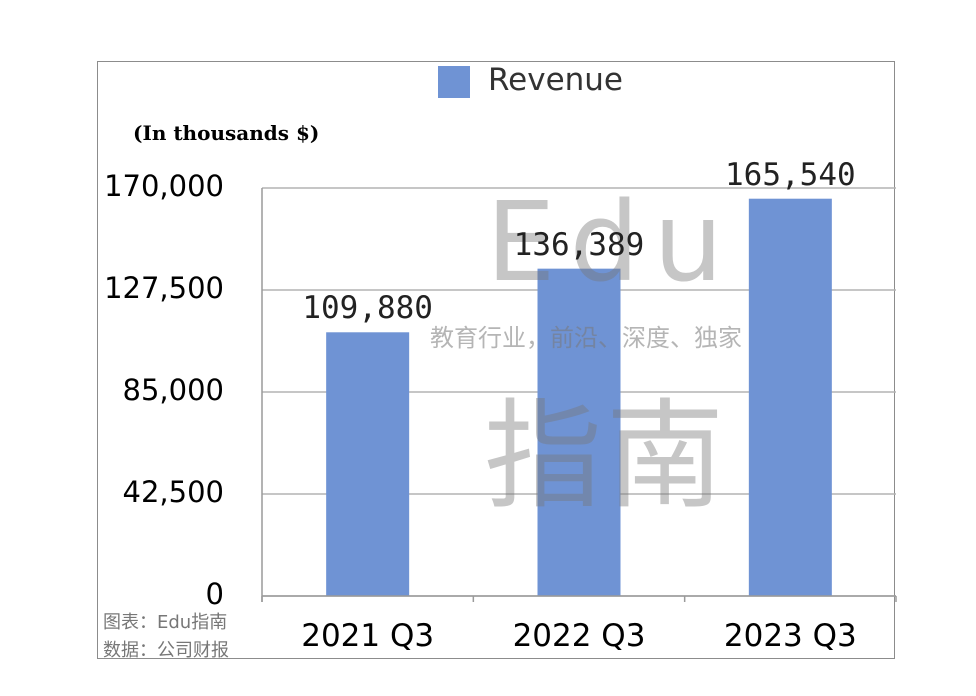 The width and height of the screenshot is (976, 696). Describe the element at coordinates (164, 288) in the screenshot. I see `y-tick-label: 127,500` at that location.